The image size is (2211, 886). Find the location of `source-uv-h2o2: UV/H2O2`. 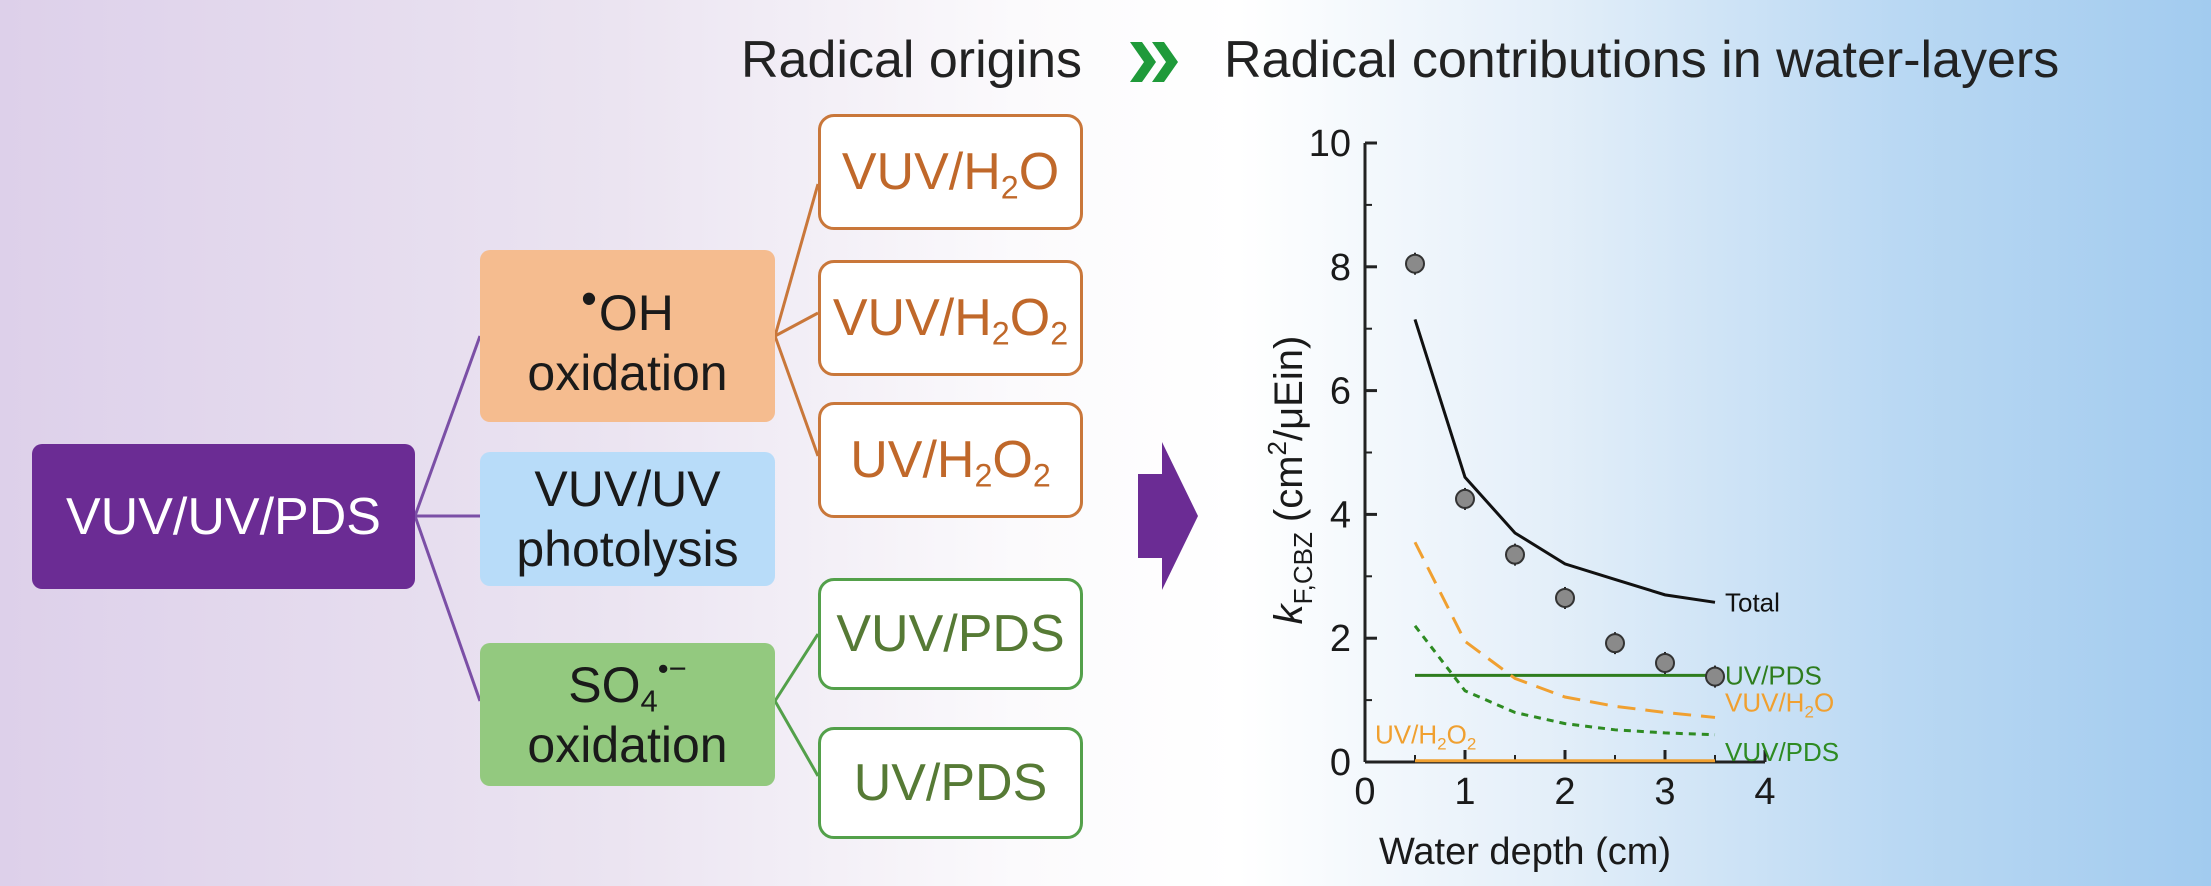

source-uv-h2o2: UV/H2O2 is located at coordinates (950, 460).